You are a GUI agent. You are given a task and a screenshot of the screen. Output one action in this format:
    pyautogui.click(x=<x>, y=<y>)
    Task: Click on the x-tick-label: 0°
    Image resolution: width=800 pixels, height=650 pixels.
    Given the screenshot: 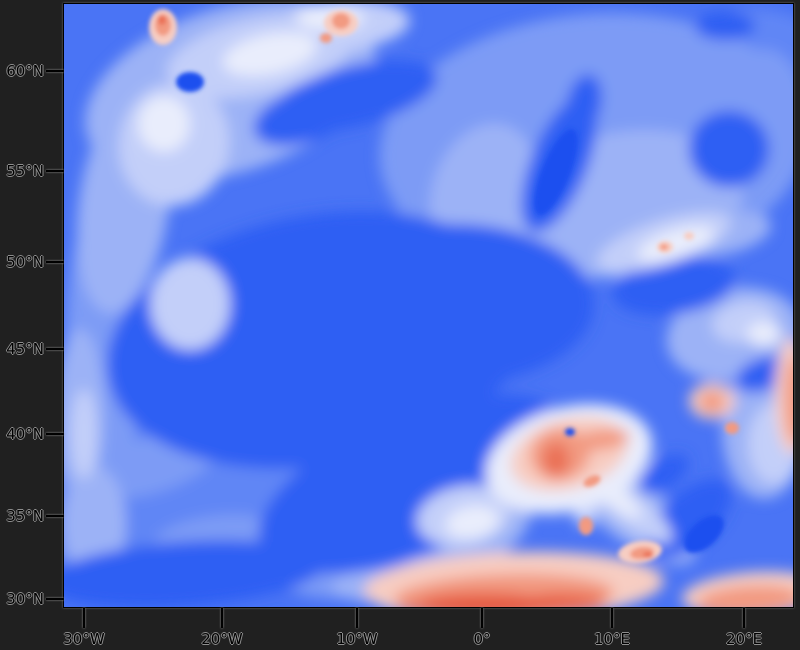 What is the action you would take?
    pyautogui.click(x=482, y=639)
    